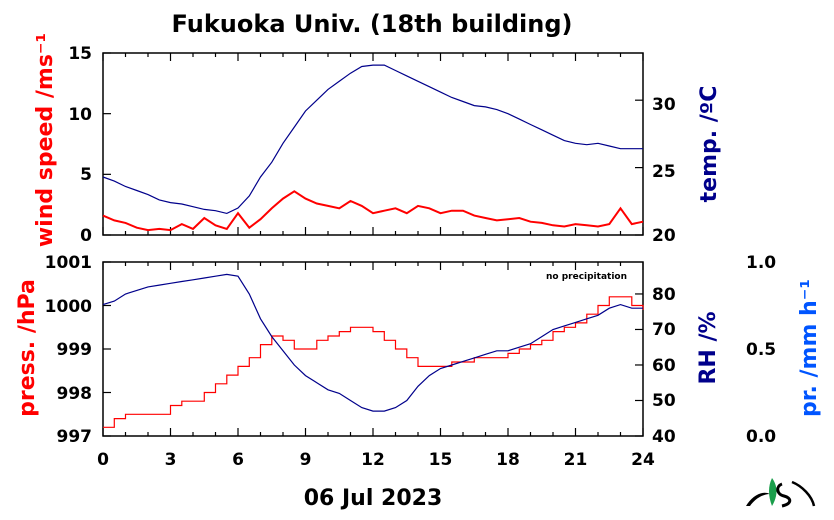 Image resolution: width=834 pixels, height=520 pixels. What do you see at coordinates (372, 24) in the screenshot?
I see `chart-title: Fukuoka Univ. (18th building)` at bounding box center [372, 24].